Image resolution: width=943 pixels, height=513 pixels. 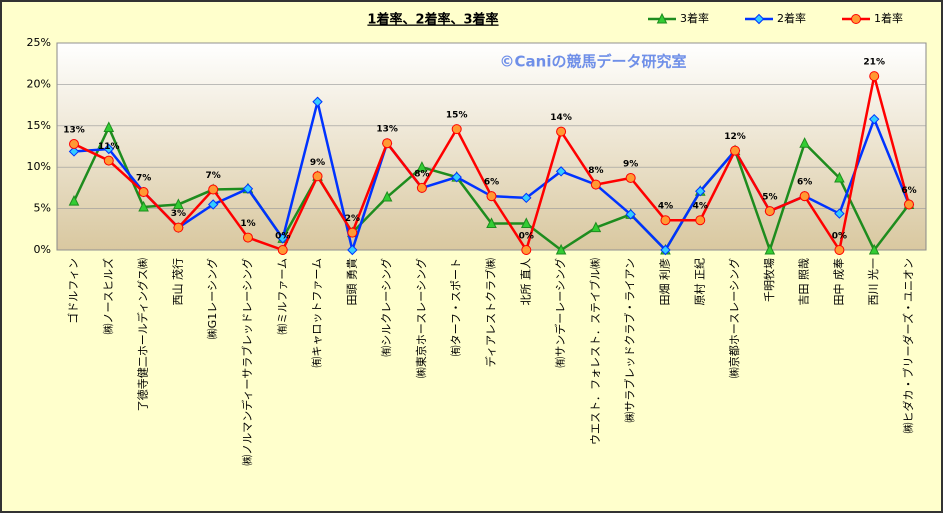 I want to click on x-tick-label: ㈲シルクレーシング, so click(x=386, y=307).